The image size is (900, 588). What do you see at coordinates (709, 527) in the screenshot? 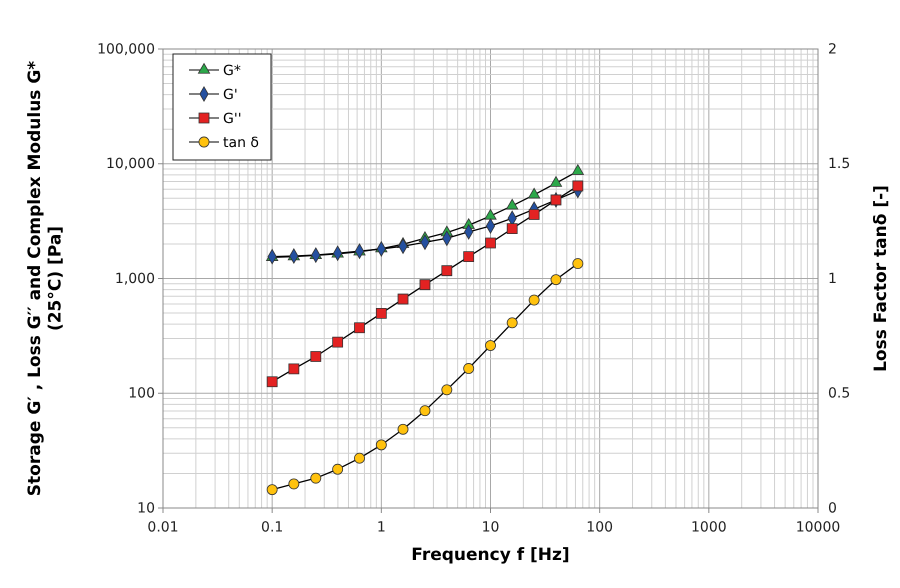
I see `x-tick-label: 1000` at bounding box center [709, 527].